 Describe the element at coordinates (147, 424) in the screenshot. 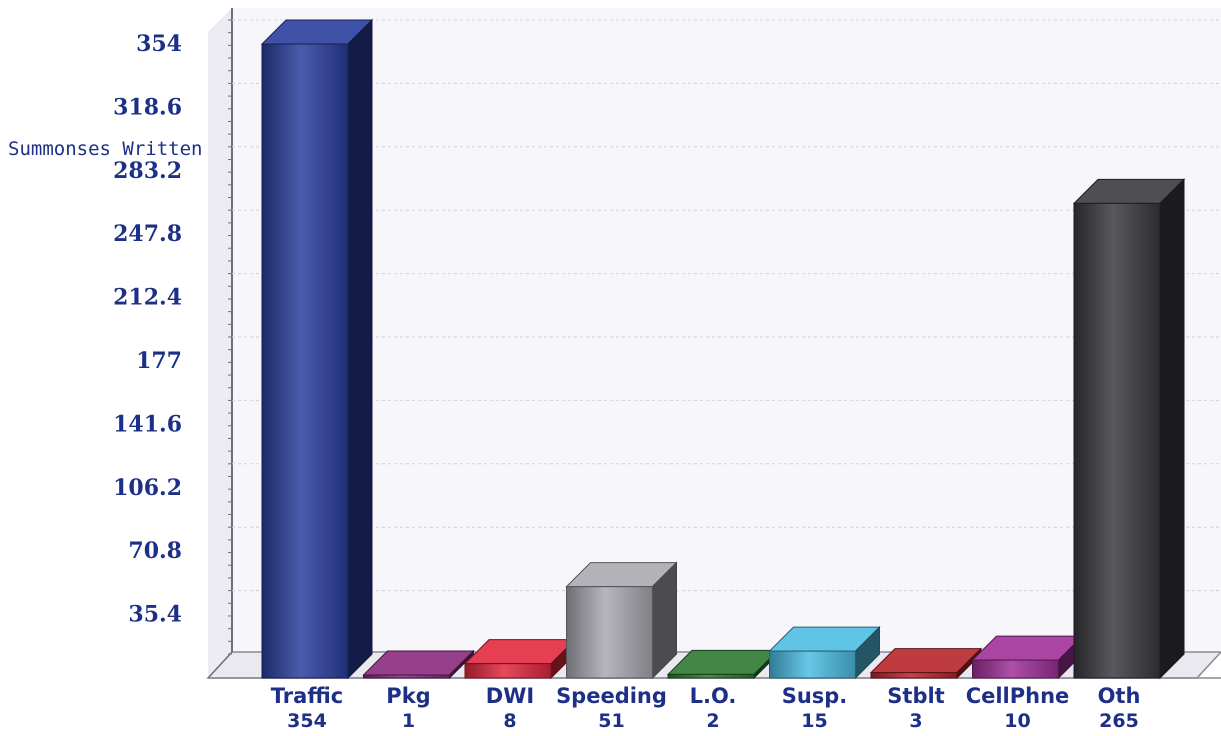

I see `y-tick-label: 141.6` at that location.